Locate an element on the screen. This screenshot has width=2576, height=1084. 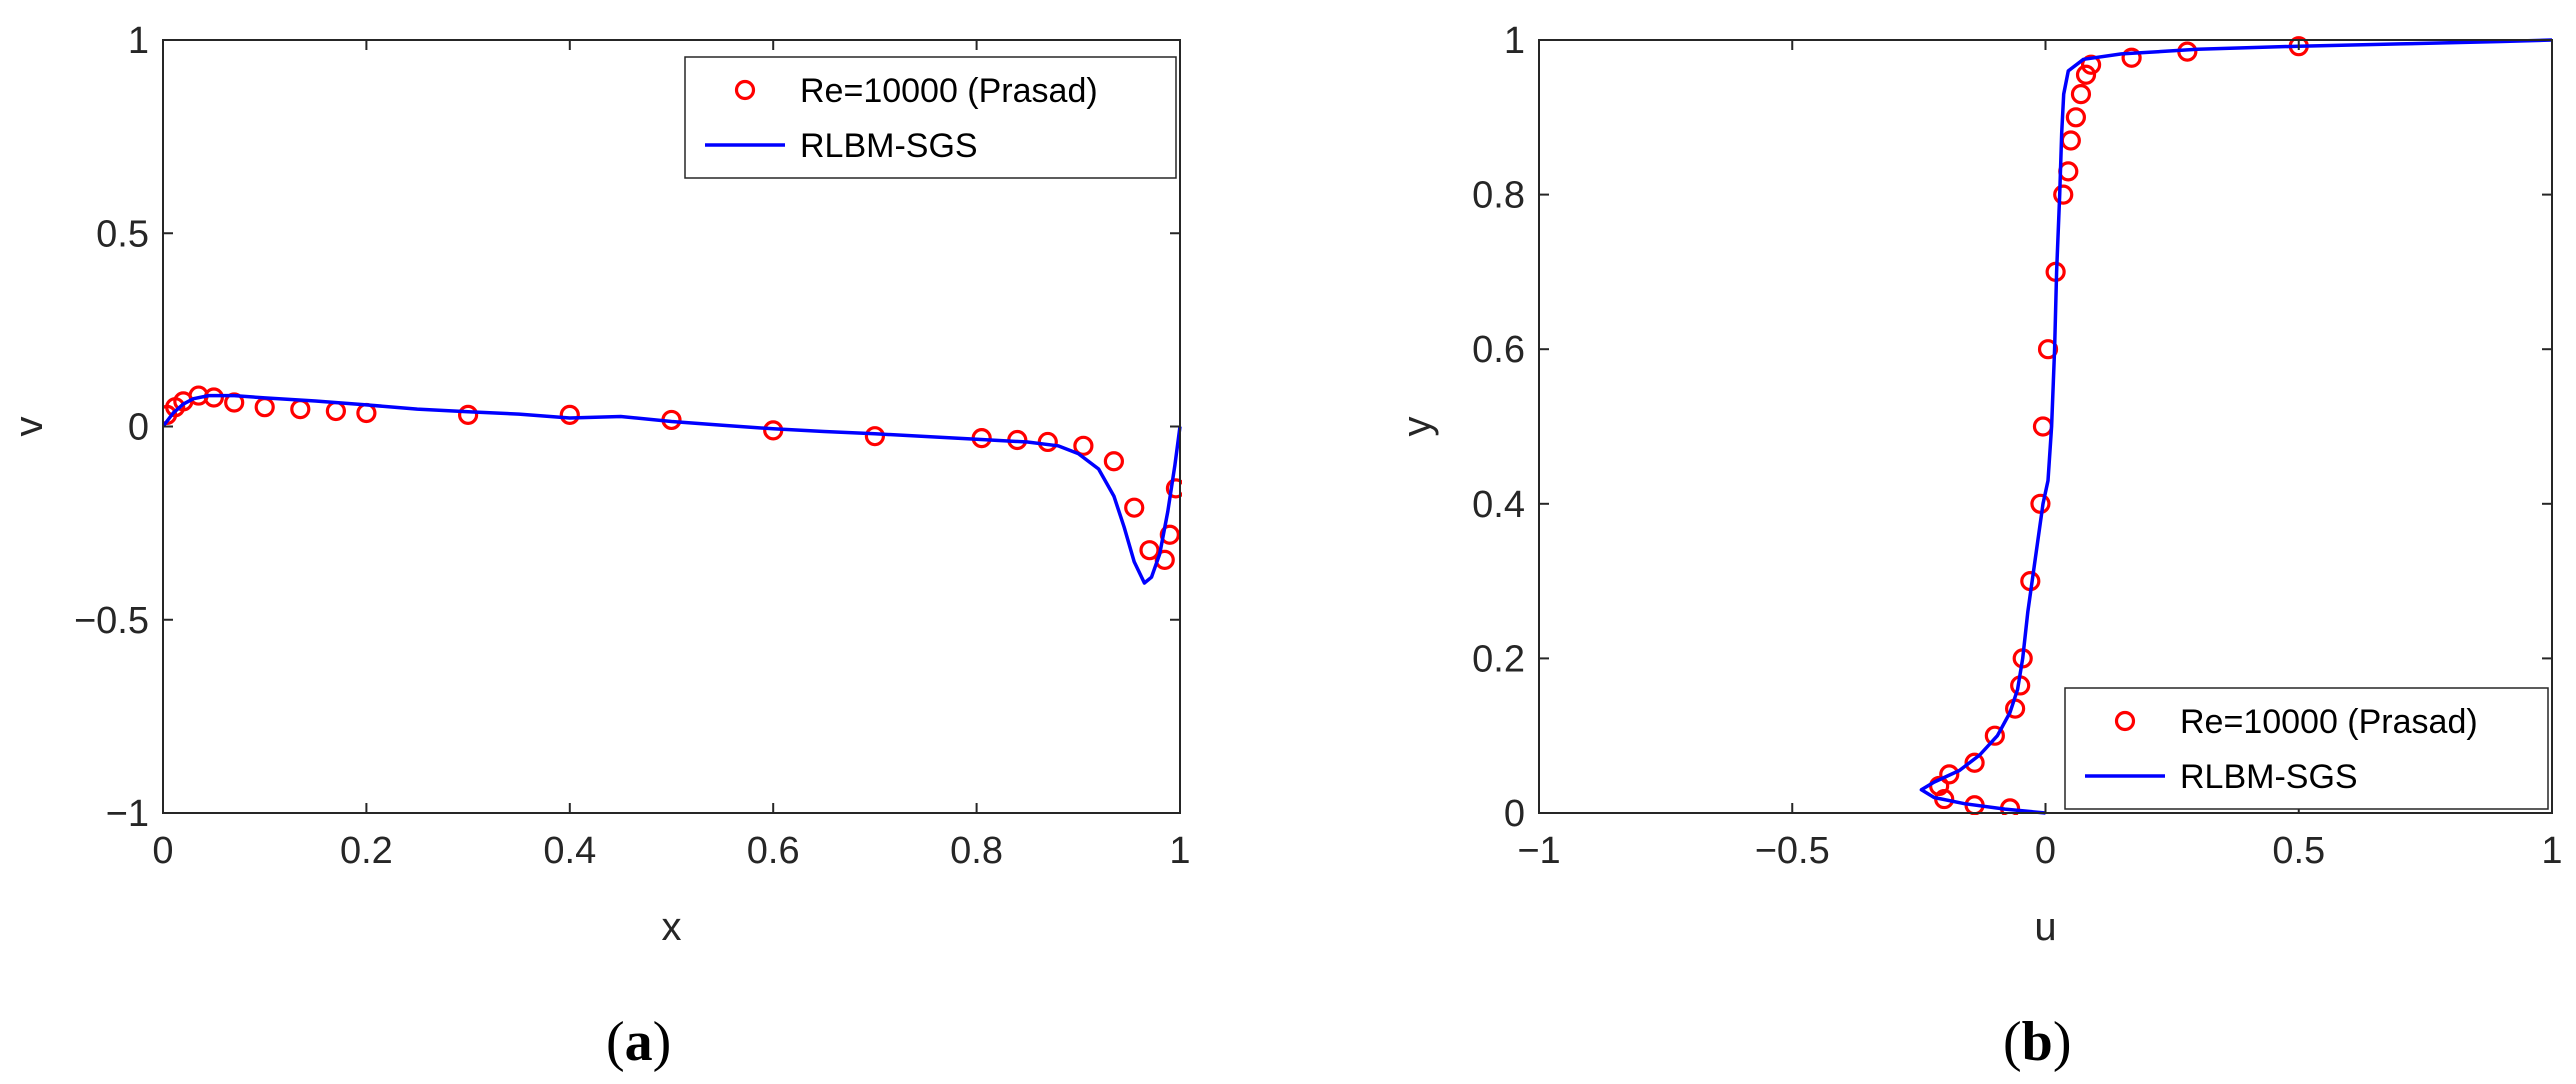
y-axis-label: y is located at coordinates (1417, 427).